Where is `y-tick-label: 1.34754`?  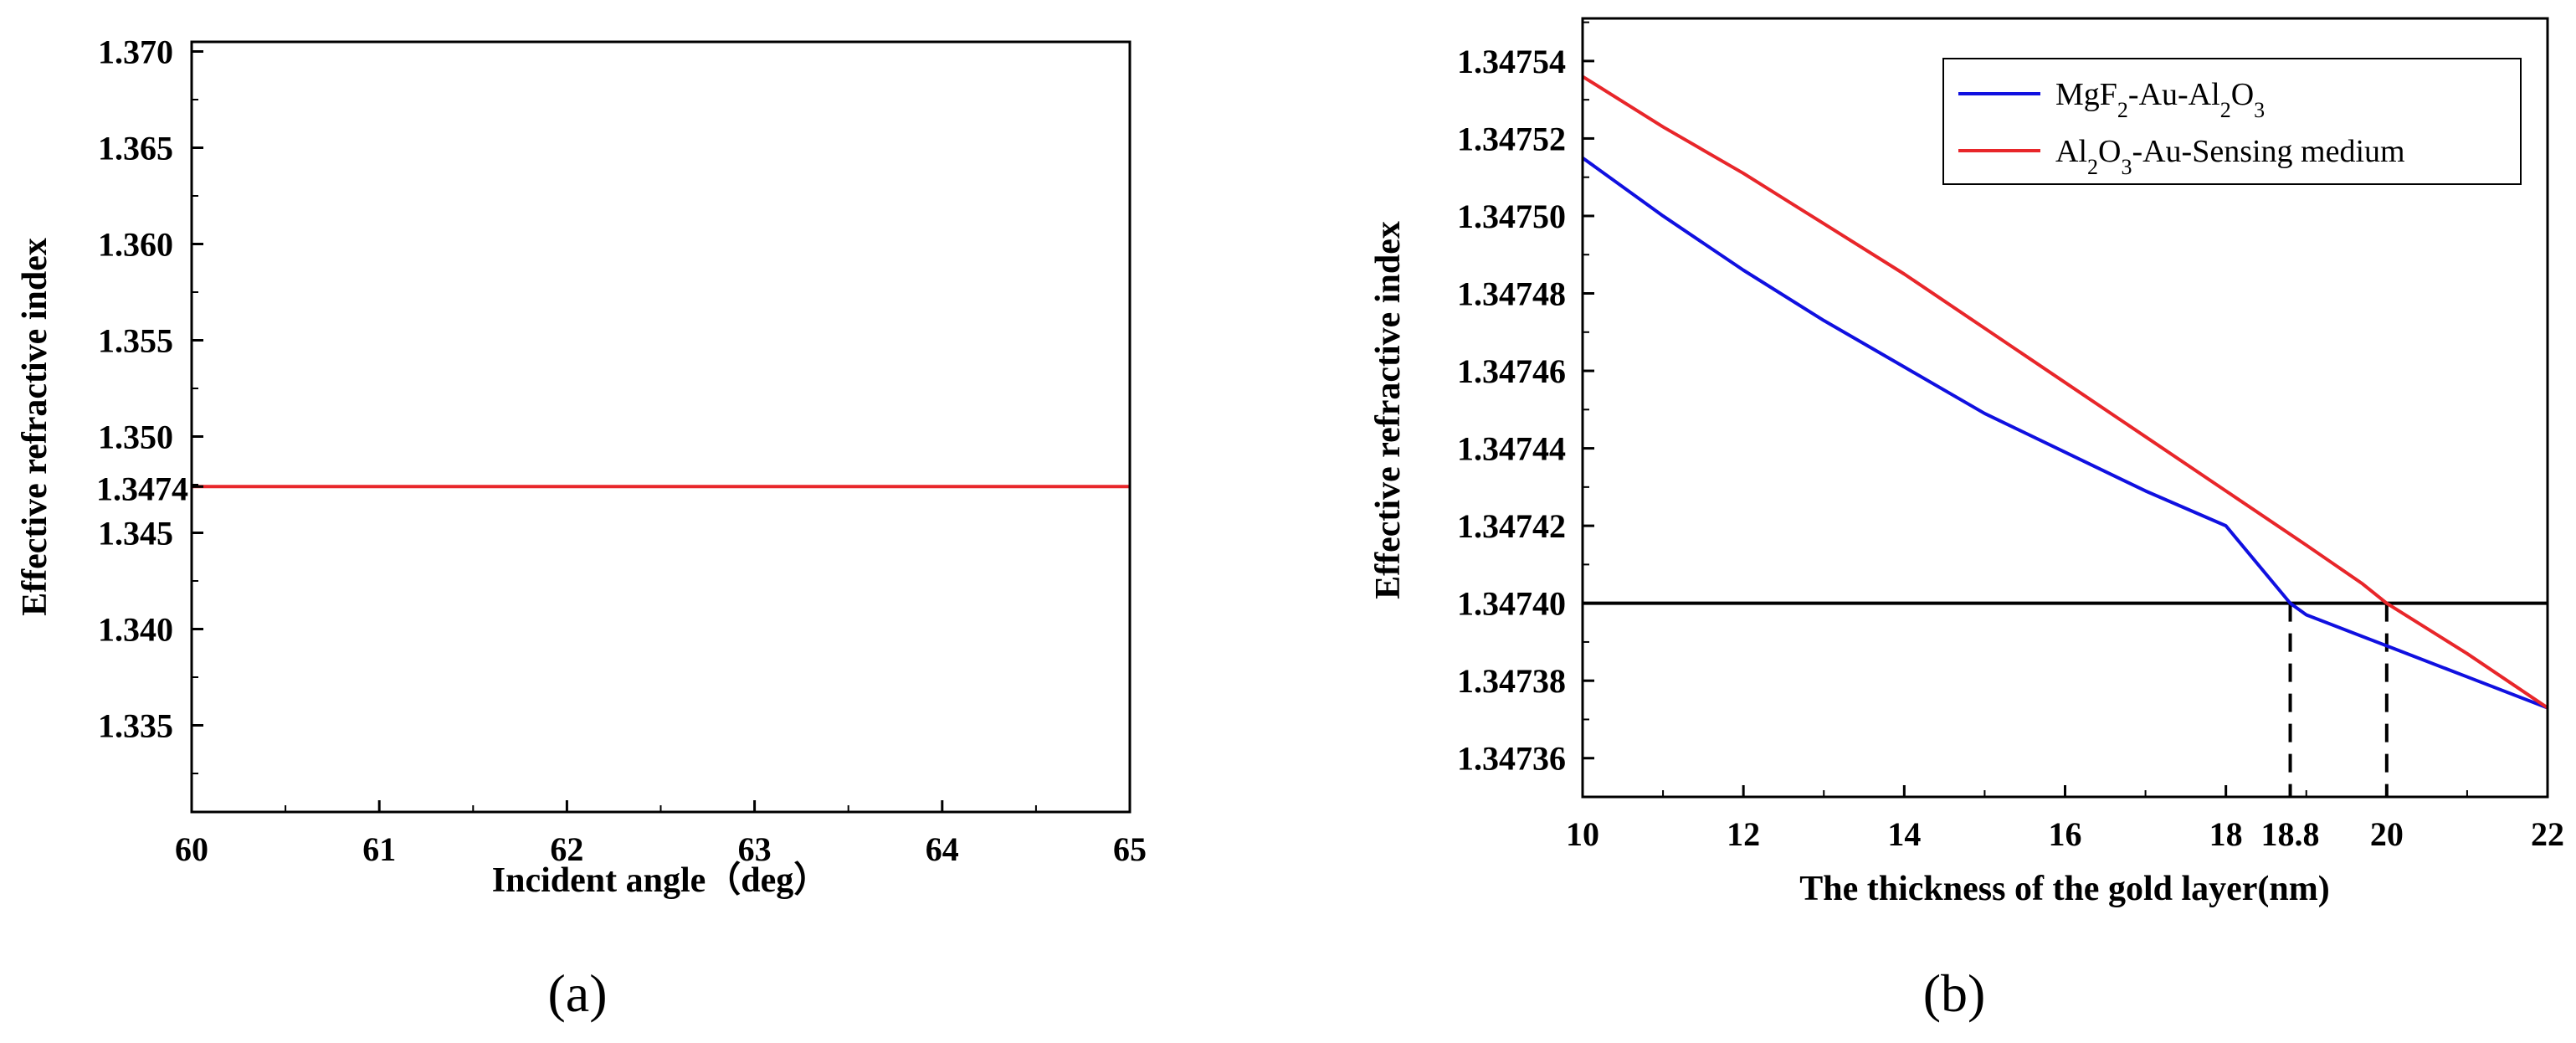
y-tick-label: 1.34754 is located at coordinates (1511, 62).